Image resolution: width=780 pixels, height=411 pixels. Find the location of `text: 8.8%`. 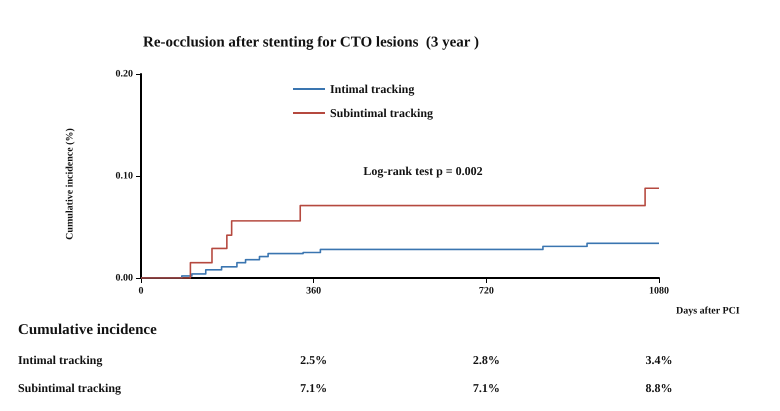

text: 8.8% is located at coordinates (659, 388).